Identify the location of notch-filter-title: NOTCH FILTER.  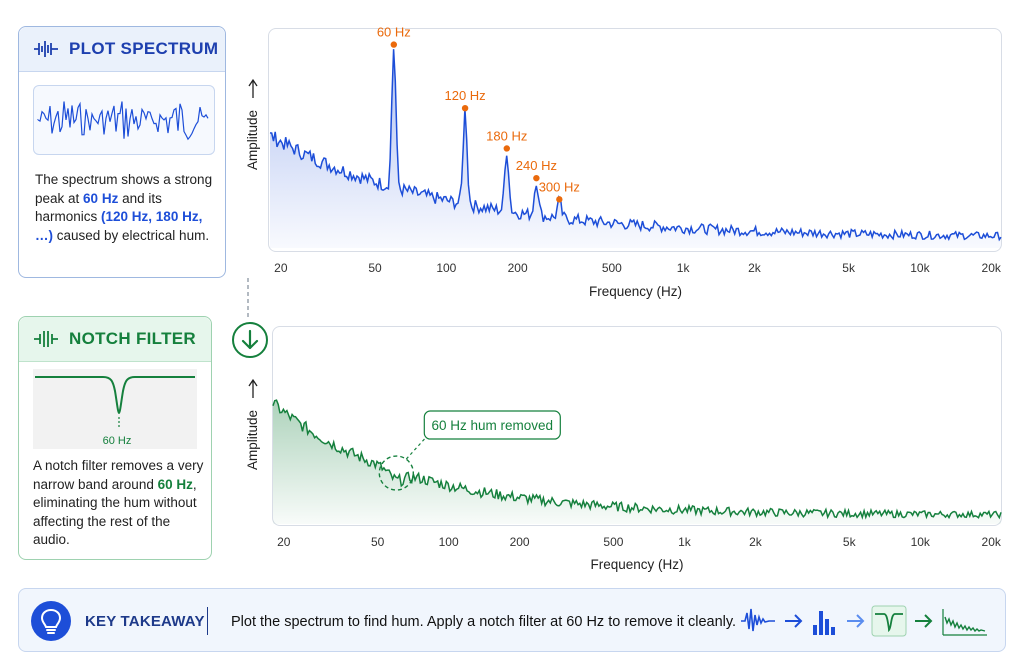
(132, 338).